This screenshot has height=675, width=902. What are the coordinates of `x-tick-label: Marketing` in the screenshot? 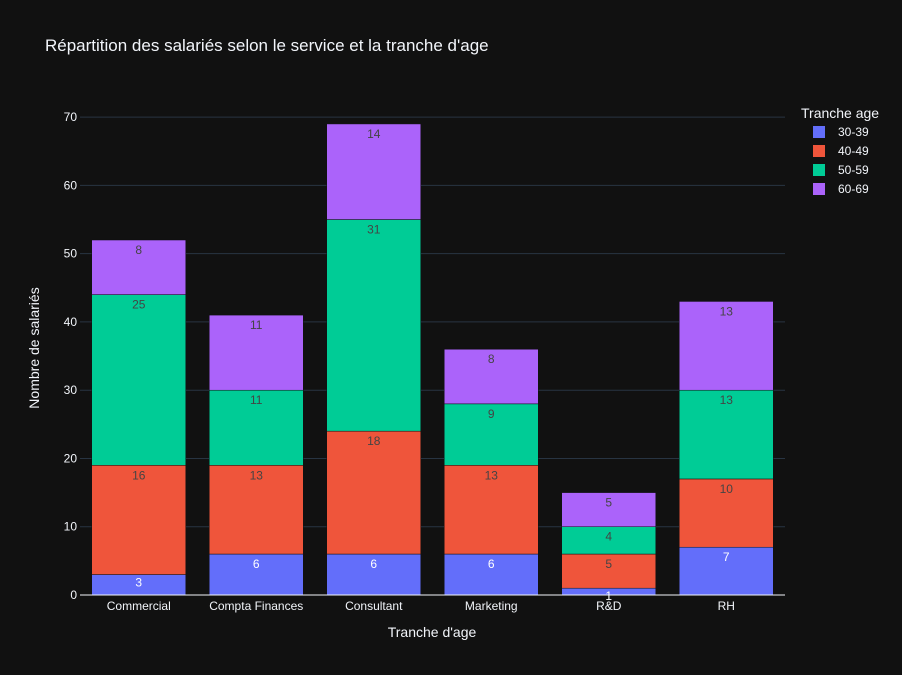 It's located at (491, 606).